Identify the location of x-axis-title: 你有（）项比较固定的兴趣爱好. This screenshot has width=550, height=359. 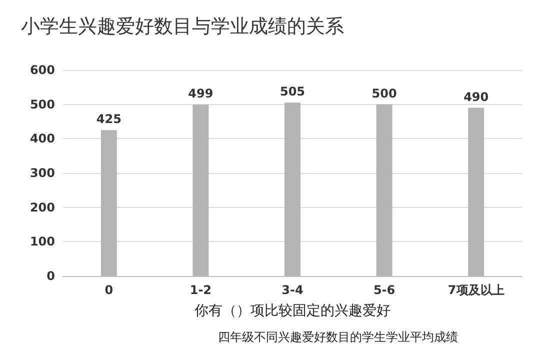
(292, 311).